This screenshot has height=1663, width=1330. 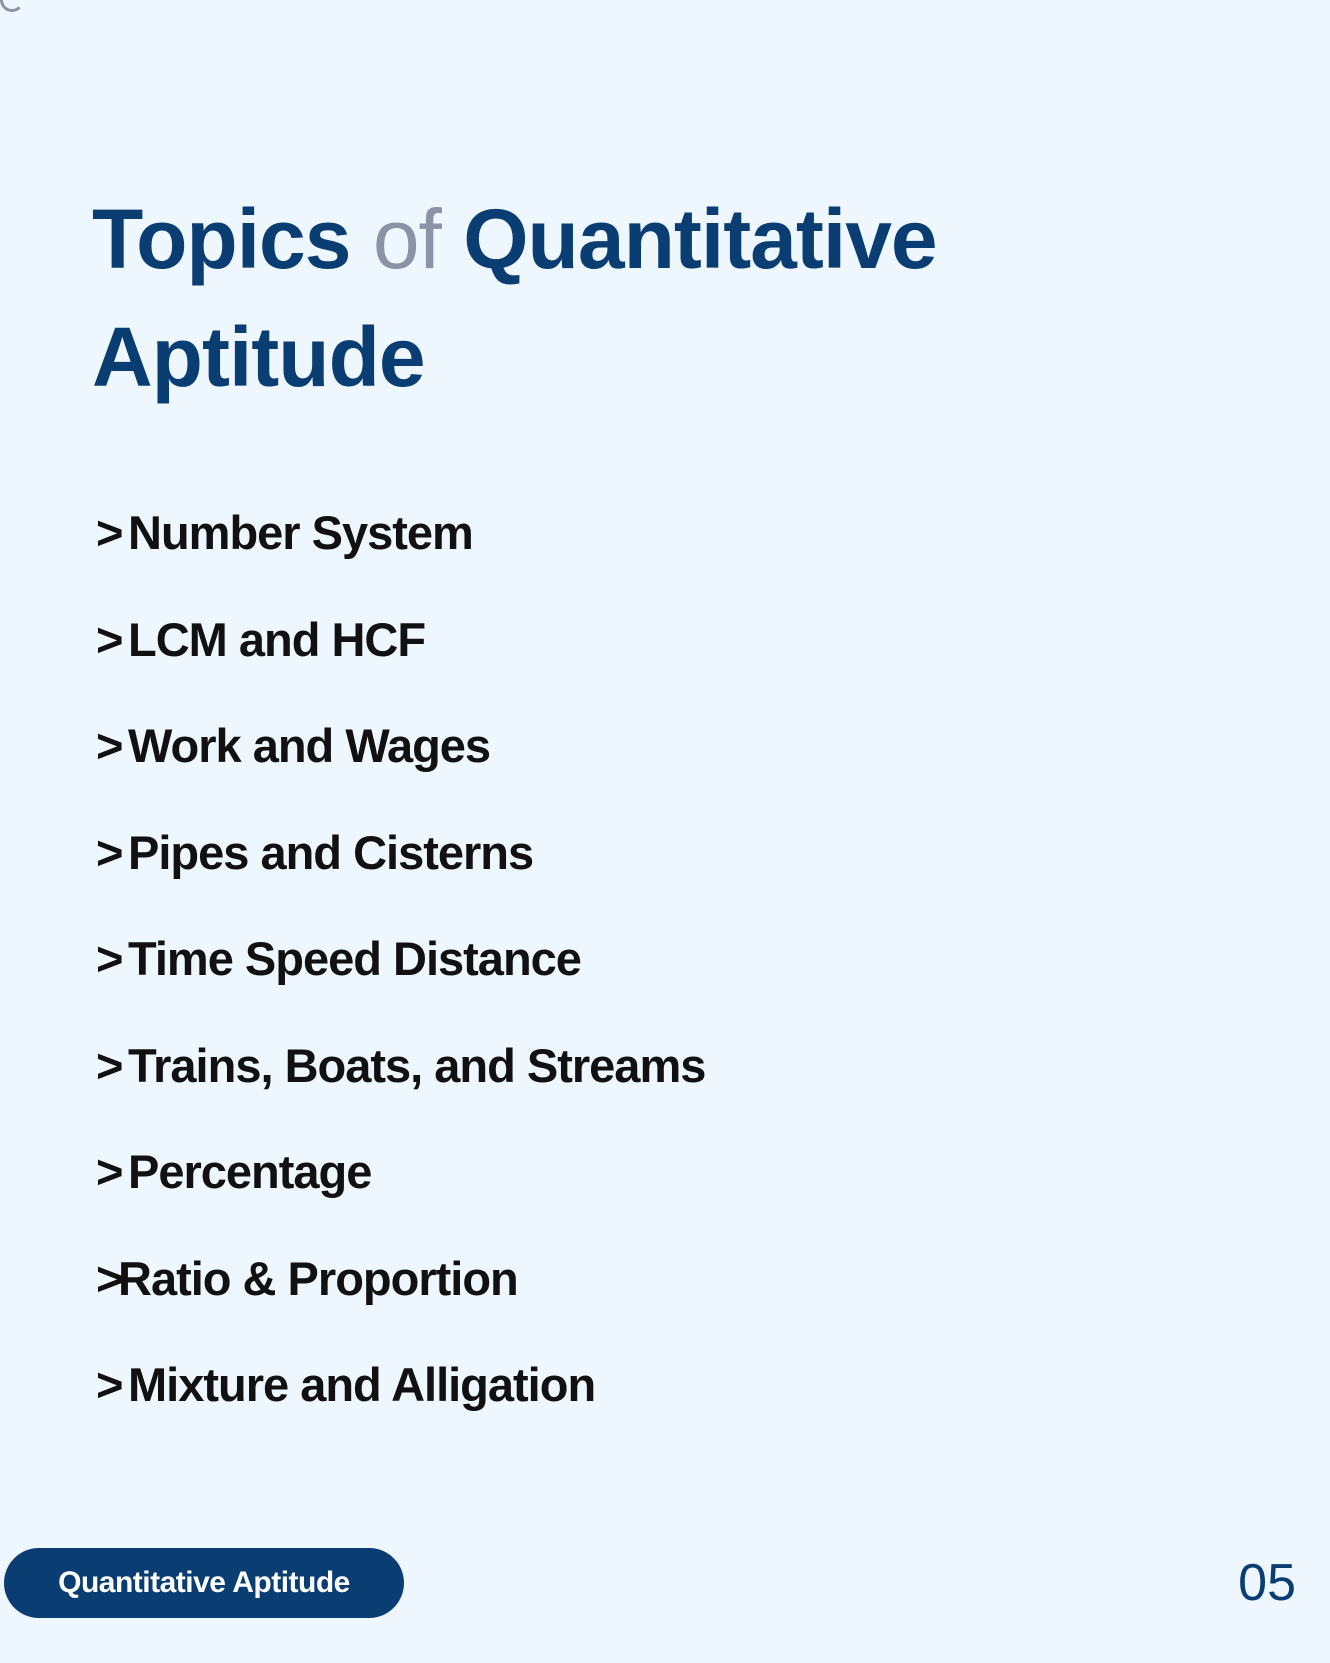 I want to click on topic-item: > Pipes and Cisterns, so click(x=400, y=873).